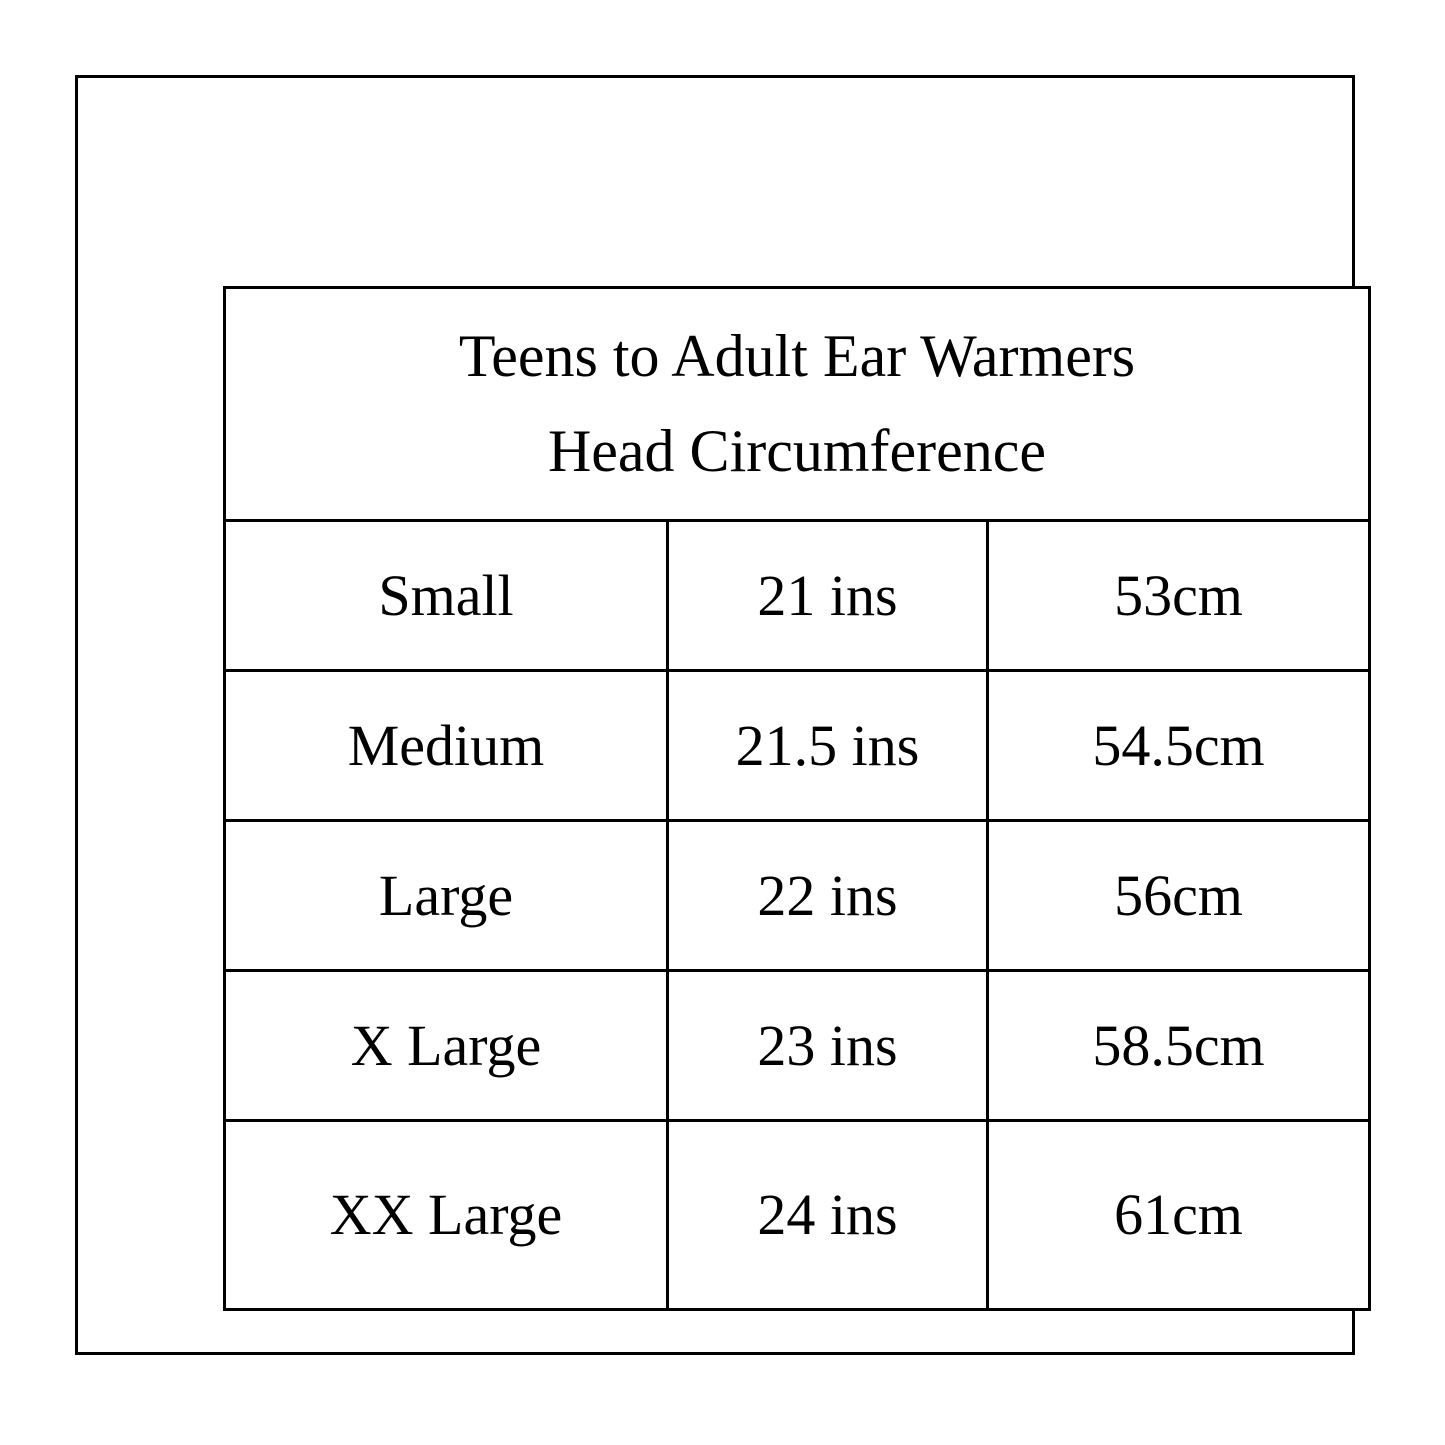 The height and width of the screenshot is (1445, 1445). Describe the element at coordinates (827, 745) in the screenshot. I see `table-row-medium-inches-cell: 21.5 ins` at that location.